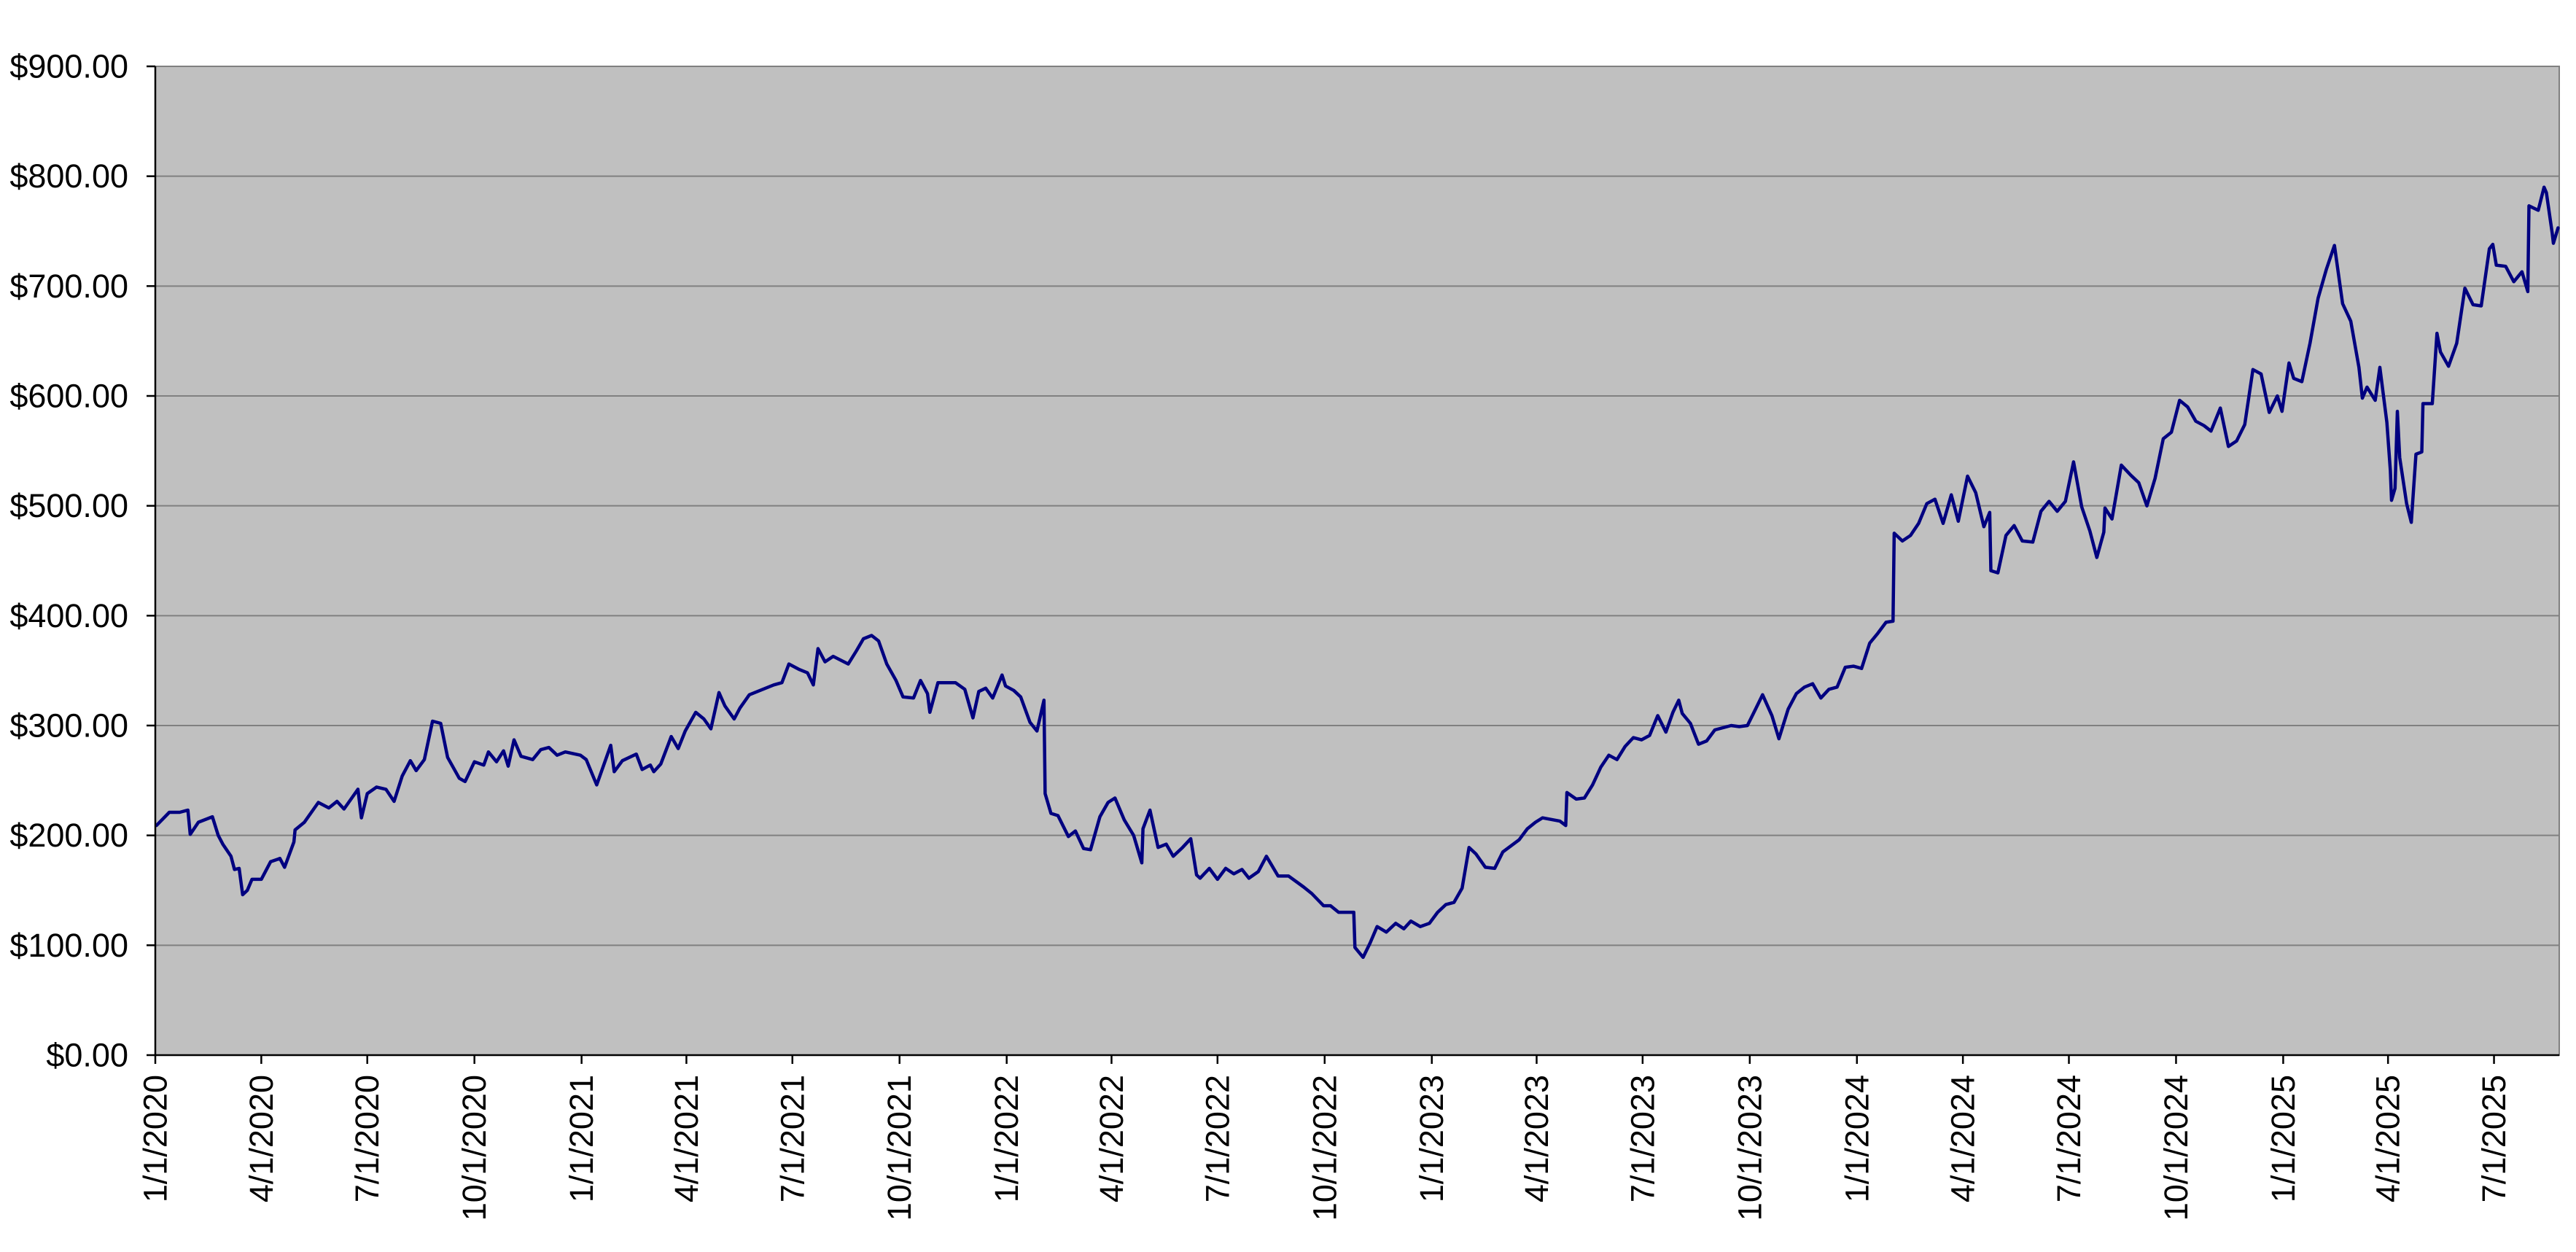 The height and width of the screenshot is (1252, 2576). Describe the element at coordinates (1217, 1138) in the screenshot. I see `x-tick-label: 7/1/2022` at that location.